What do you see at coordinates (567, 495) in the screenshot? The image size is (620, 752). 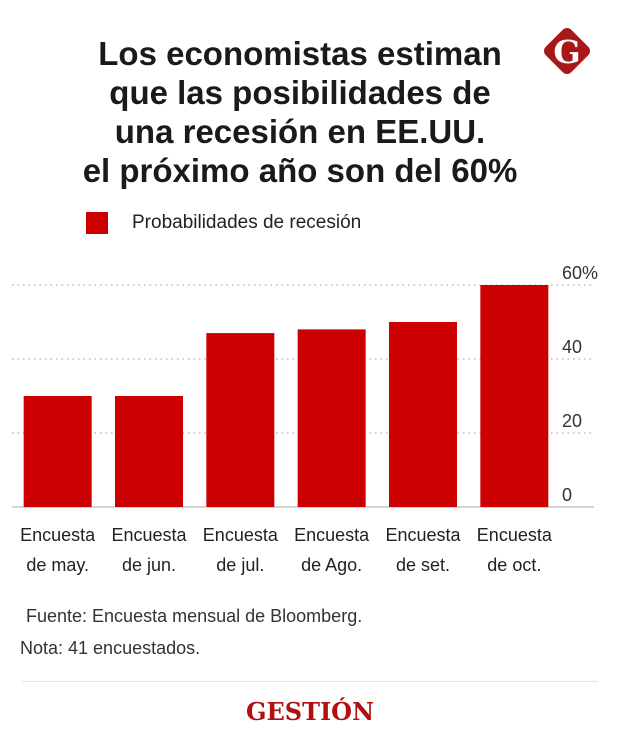 I see `y-tick-label: 0` at bounding box center [567, 495].